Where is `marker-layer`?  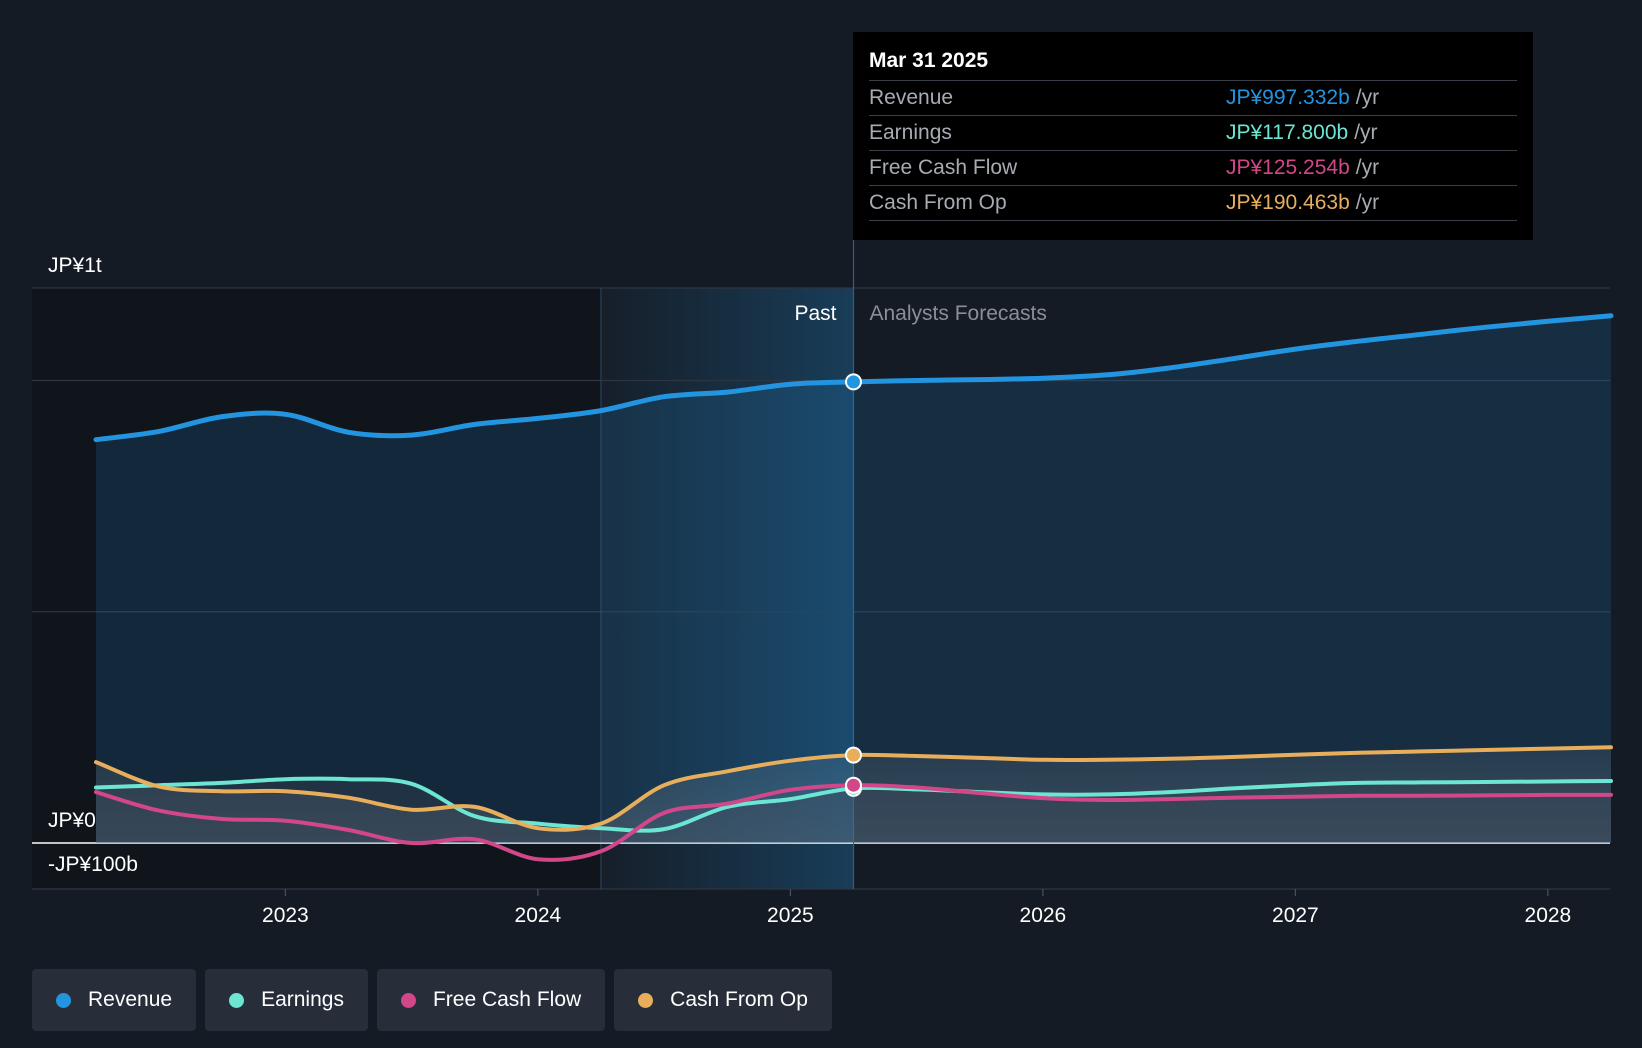
marker-layer is located at coordinates (853, 585).